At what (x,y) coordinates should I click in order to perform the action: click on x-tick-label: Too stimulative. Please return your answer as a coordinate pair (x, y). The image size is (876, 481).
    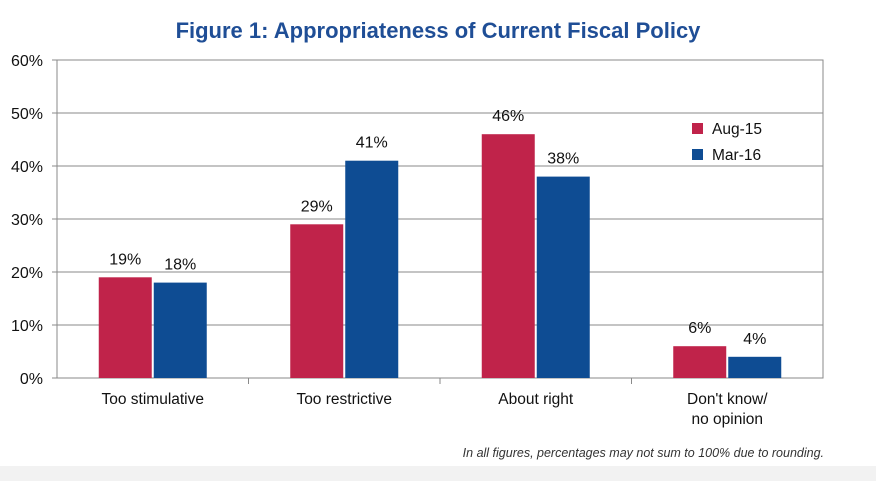
    Looking at the image, I should click on (152, 399).